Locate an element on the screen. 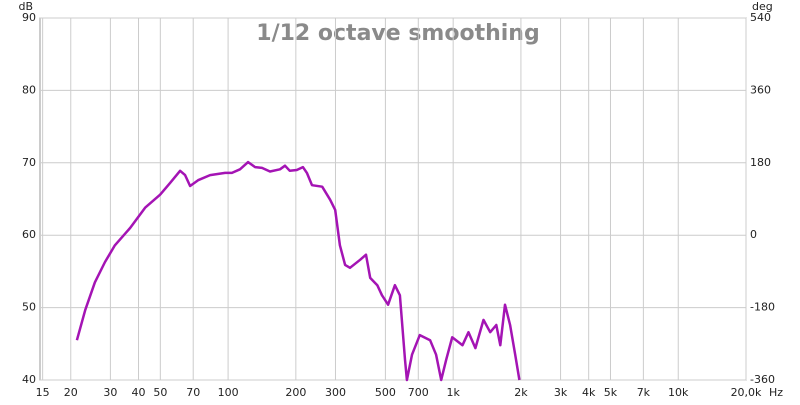 The image size is (800, 405). x-axis-label: Hz is located at coordinates (776, 392).